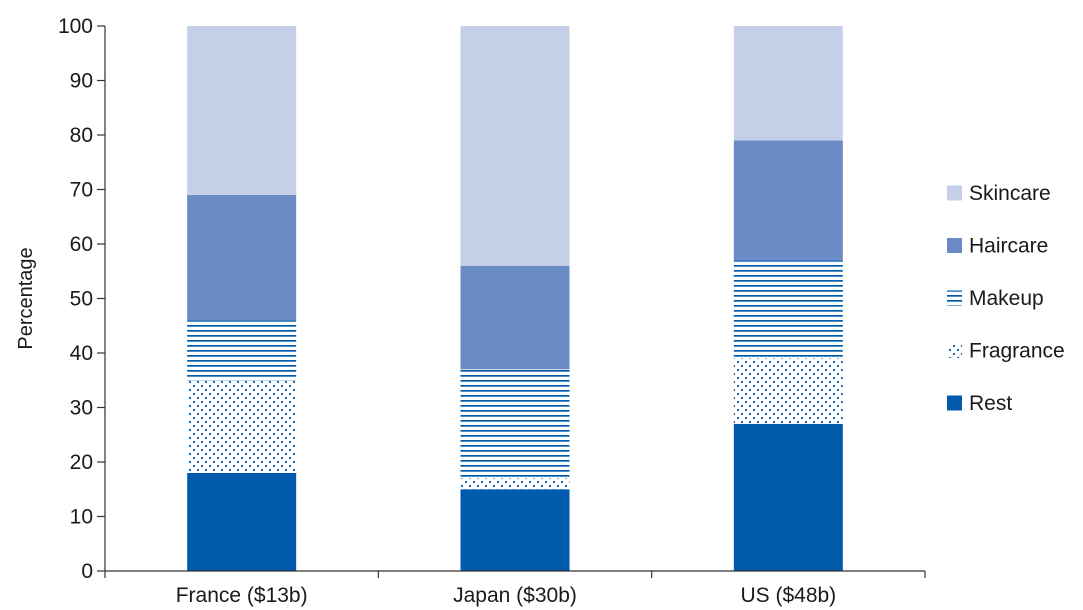 This screenshot has width=1083, height=610. What do you see at coordinates (242, 595) in the screenshot?
I see `x-tick-label-0: France ($13b)` at bounding box center [242, 595].